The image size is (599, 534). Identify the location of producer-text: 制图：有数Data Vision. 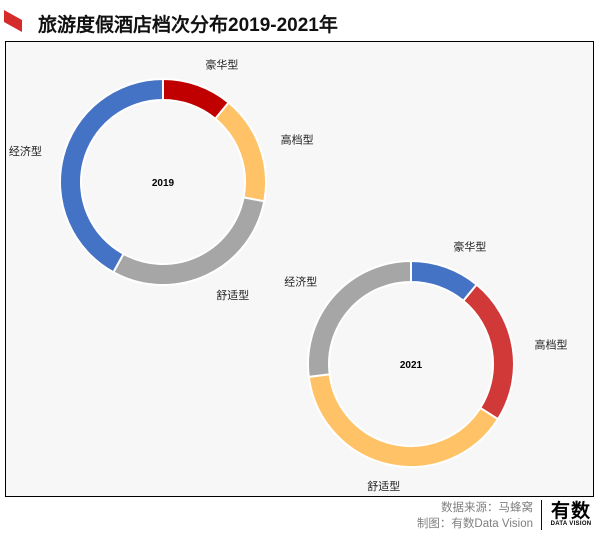
(474, 524).